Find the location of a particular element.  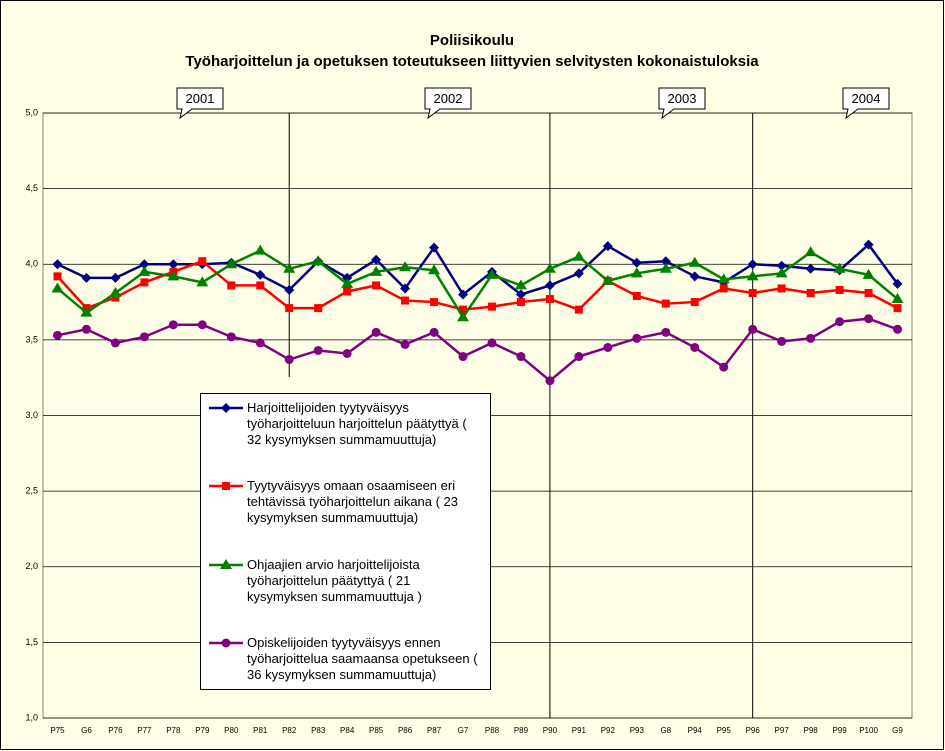

x-tick-label: P94 is located at coordinates (695, 730).